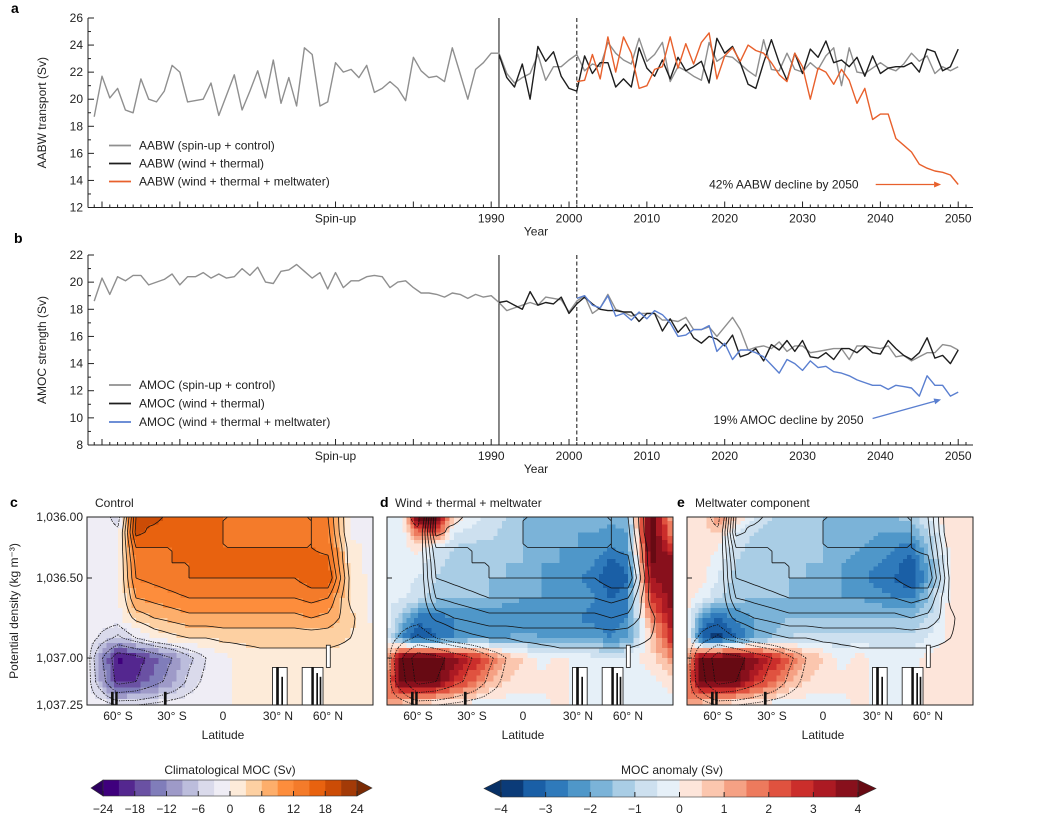 This screenshot has height=825, width=1041. I want to click on y-tick-label: 18, so click(77, 309).